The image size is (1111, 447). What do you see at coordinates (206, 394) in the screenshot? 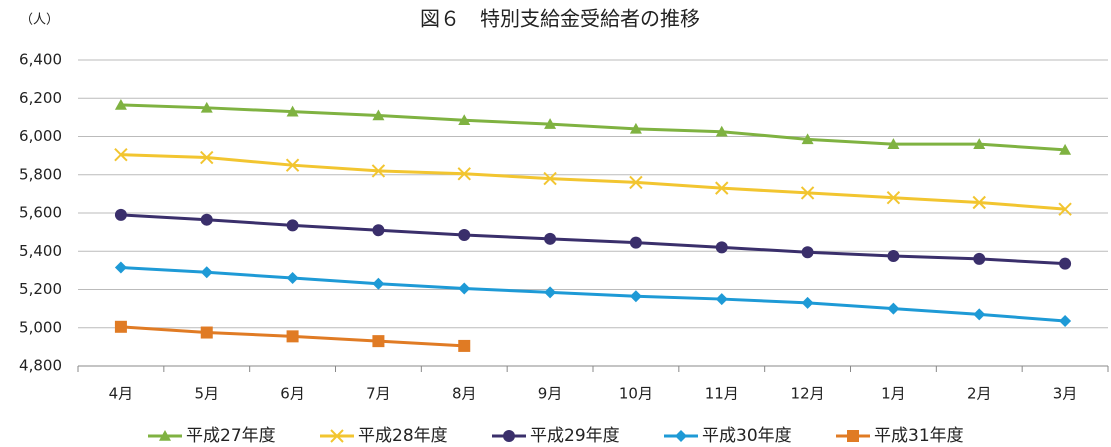
I see `x-tick-label: 5月` at bounding box center [206, 394].